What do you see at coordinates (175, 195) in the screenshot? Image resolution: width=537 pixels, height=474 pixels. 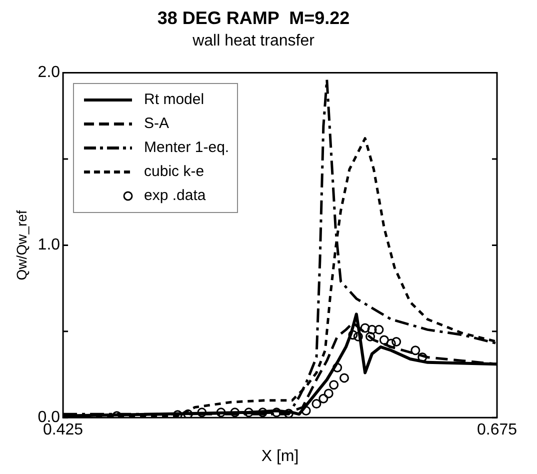 I see `legend-label: exp .data` at bounding box center [175, 195].